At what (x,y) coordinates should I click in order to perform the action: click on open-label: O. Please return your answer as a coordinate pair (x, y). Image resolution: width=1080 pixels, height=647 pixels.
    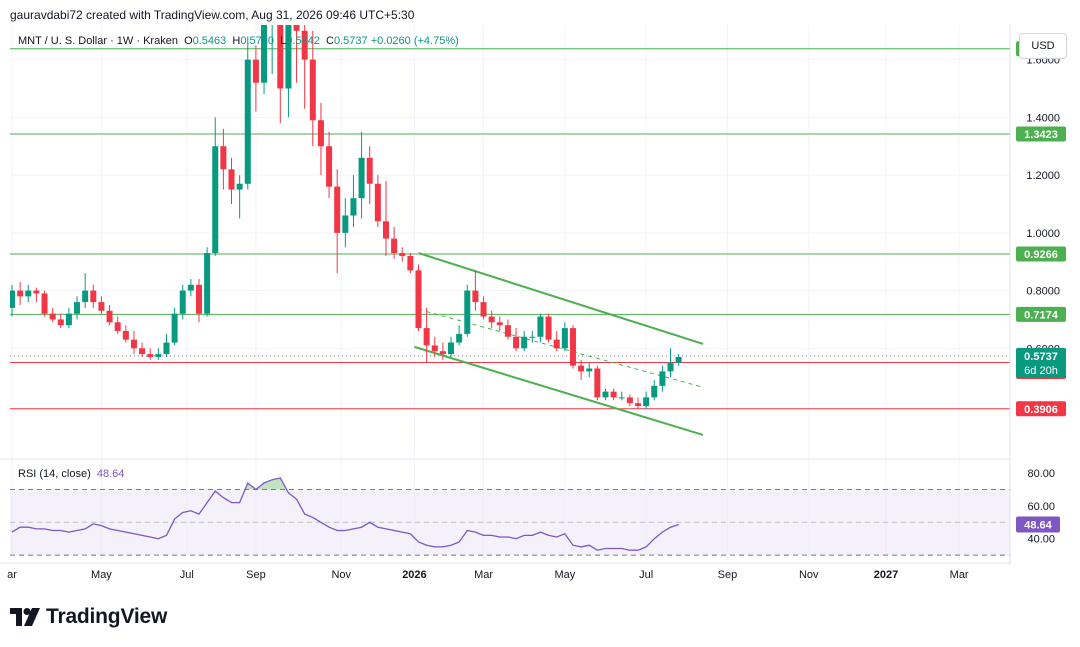
    Looking at the image, I should click on (188, 41).